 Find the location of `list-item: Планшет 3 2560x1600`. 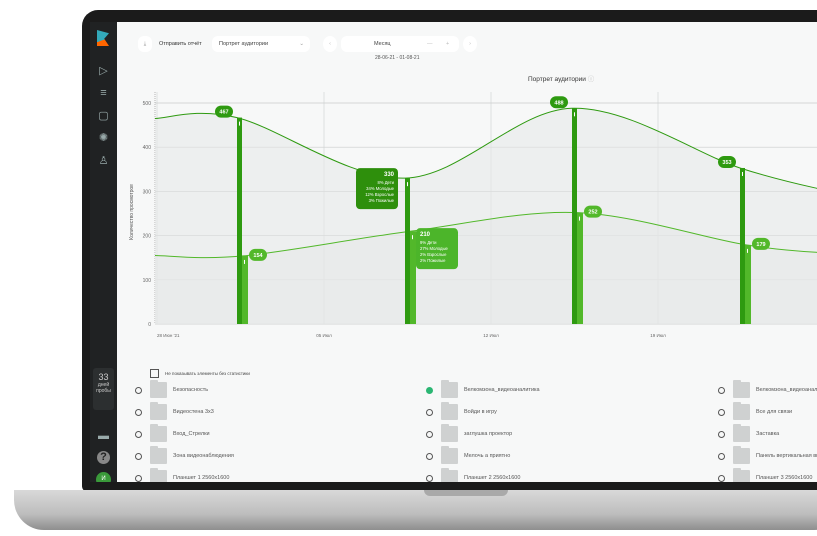

list-item: Планшет 3 2560x1600 is located at coordinates (765, 475).